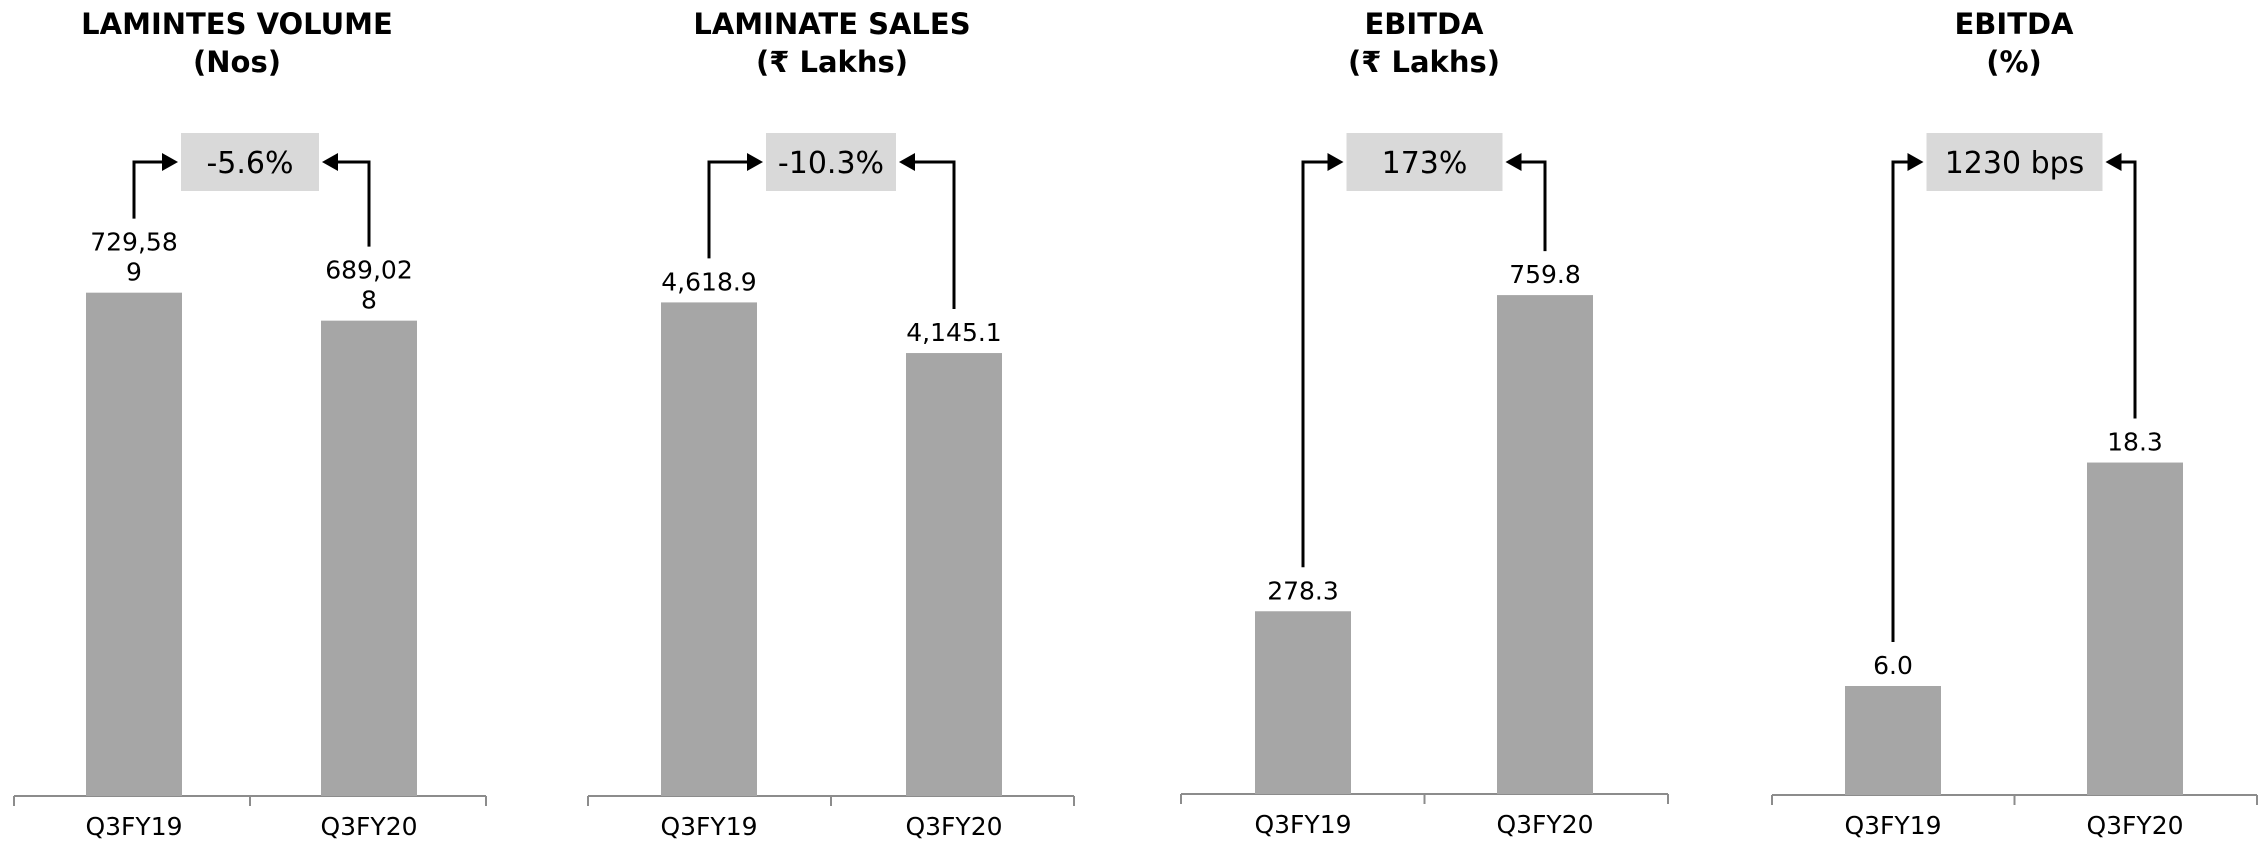 This screenshot has width=2262, height=849. What do you see at coordinates (369, 300) in the screenshot?
I see `data-label: 8` at bounding box center [369, 300].